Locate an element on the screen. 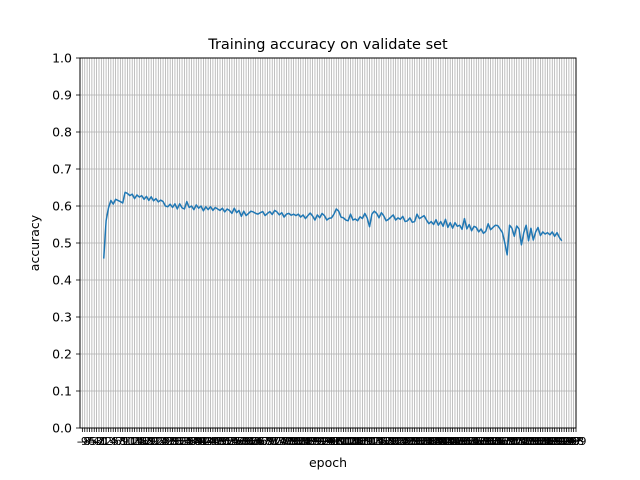  x-tick-label: 53 is located at coordinates (230, 441).